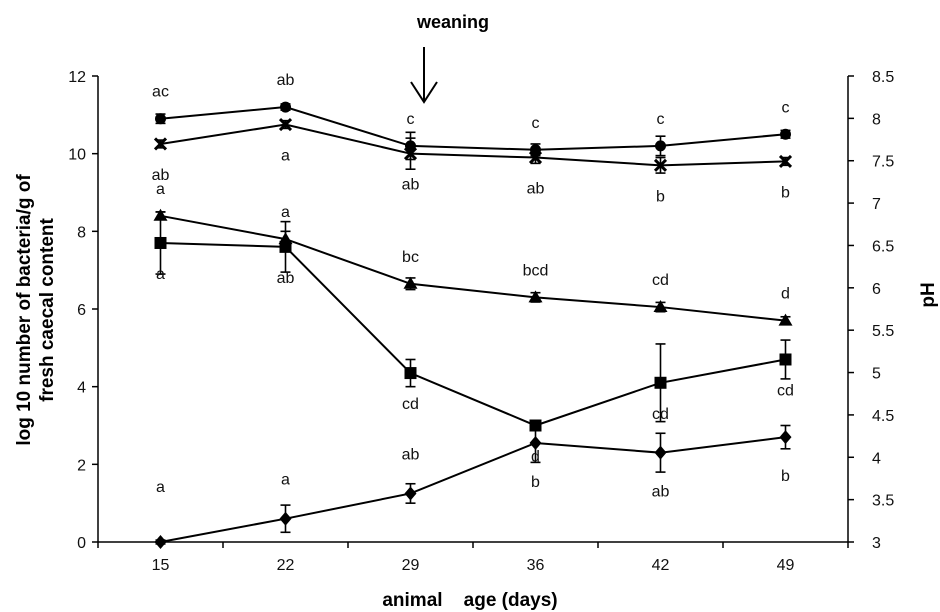 This screenshot has width=940, height=612. I want to click on series-triangle, so click(473, 267).